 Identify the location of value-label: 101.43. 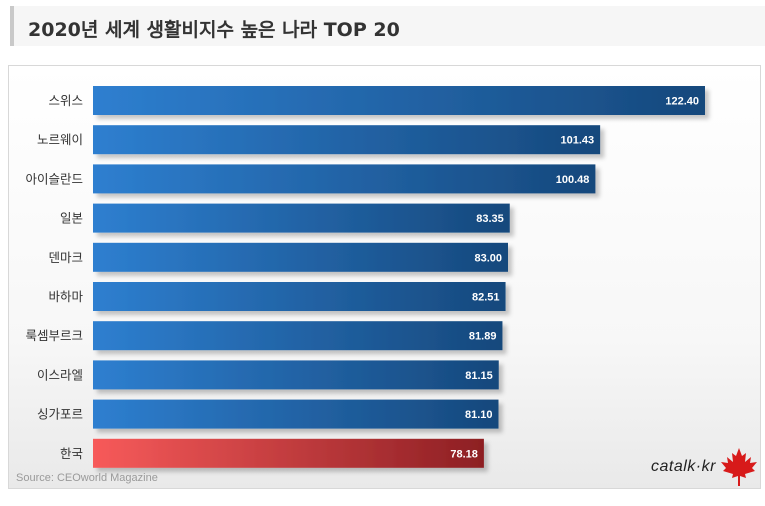
(577, 141).